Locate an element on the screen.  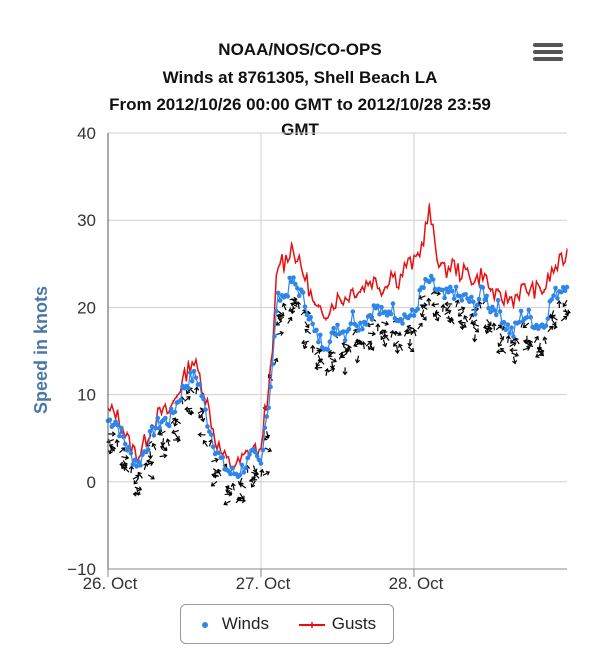
y-tick-label: 10 is located at coordinates (86, 395).